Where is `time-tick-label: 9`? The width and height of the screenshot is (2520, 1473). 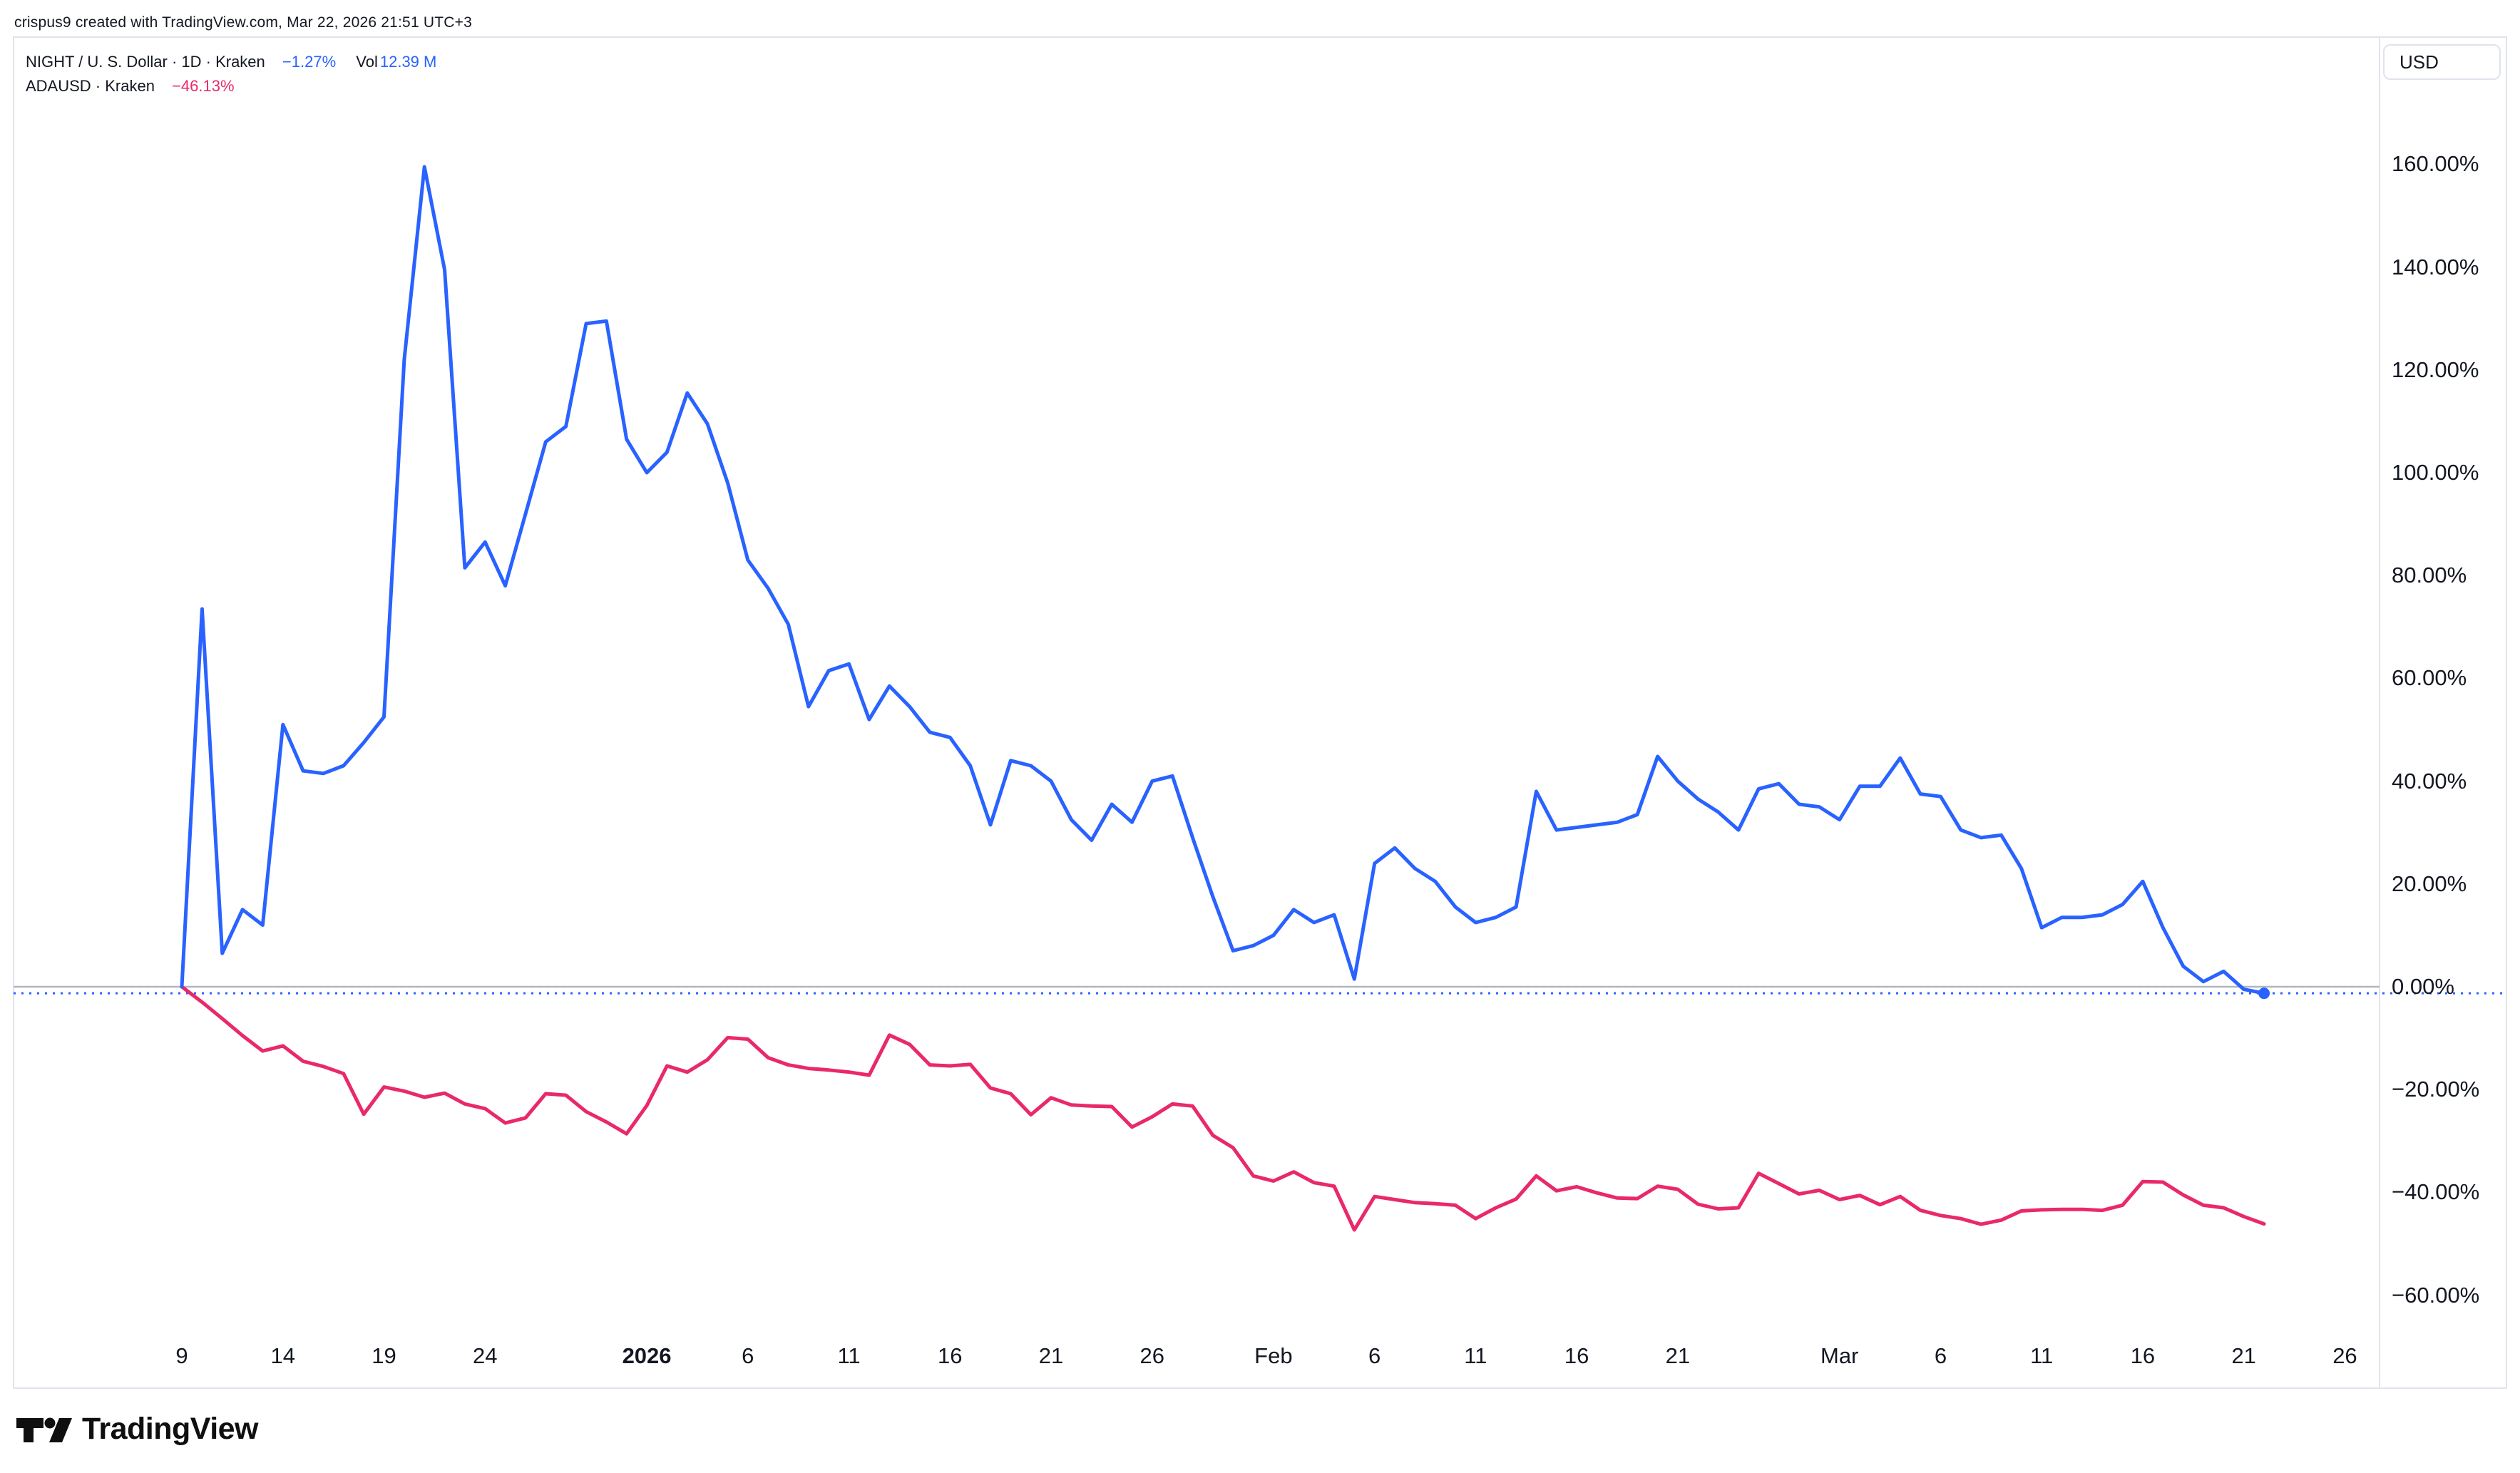
time-tick-label: 9 is located at coordinates (181, 1355).